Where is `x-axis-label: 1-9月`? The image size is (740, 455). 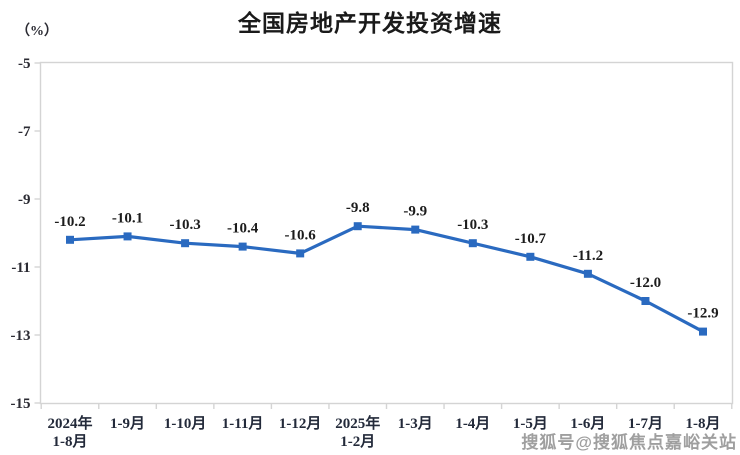 x-axis-label: 1-9月 is located at coordinates (127, 423).